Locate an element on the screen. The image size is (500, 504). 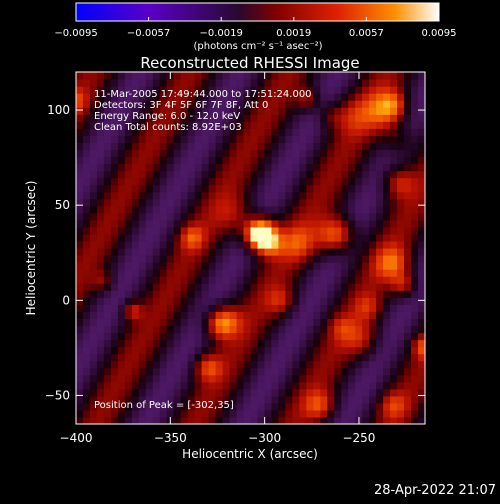
colorbar-tick-label: 0.0095 is located at coordinates (439, 33).